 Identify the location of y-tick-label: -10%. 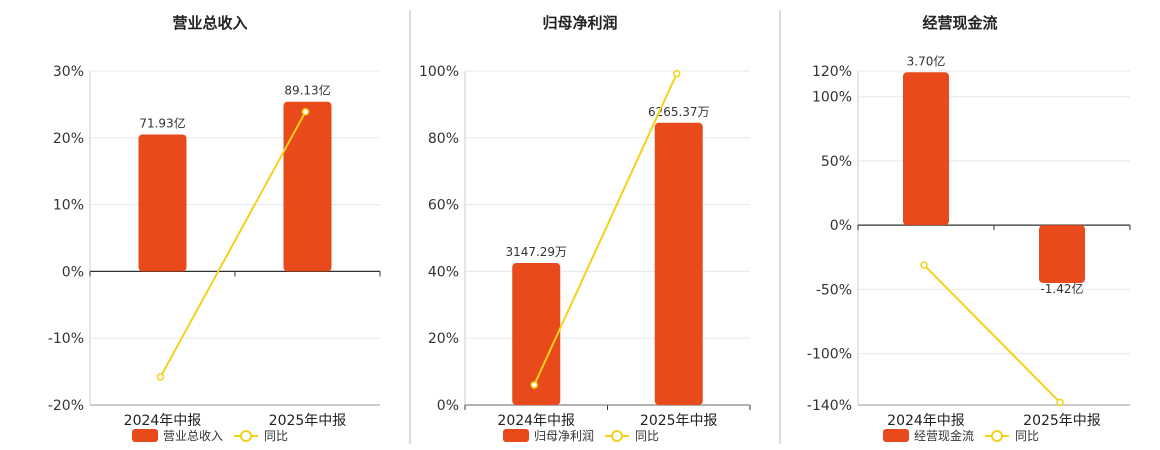
(66, 339).